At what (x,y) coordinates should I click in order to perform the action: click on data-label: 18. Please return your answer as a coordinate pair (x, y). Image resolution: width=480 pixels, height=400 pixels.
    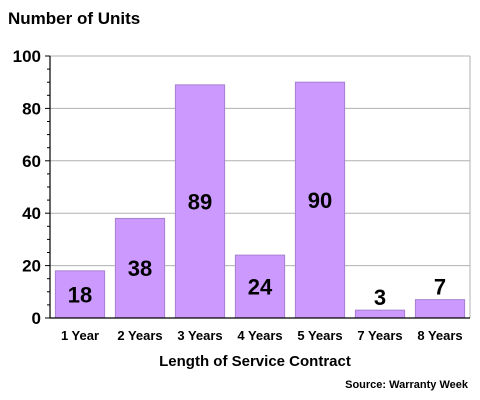
    Looking at the image, I should click on (80, 294).